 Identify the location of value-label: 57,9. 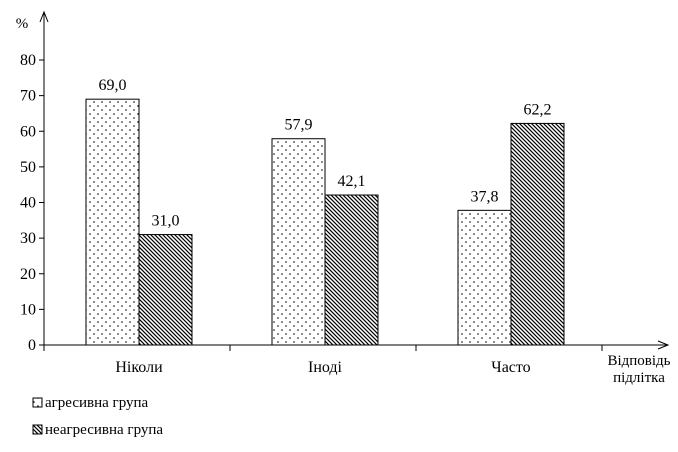
(299, 125).